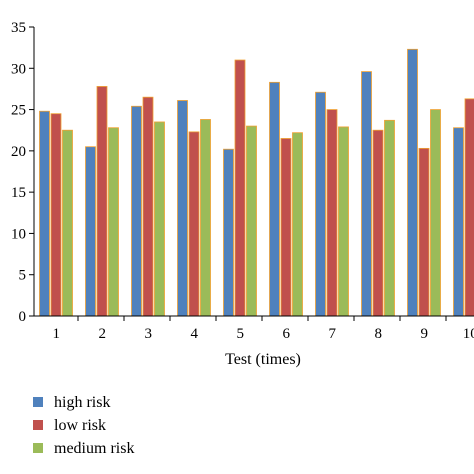 The image size is (474, 474). I want to click on legend-swatch-low-risk, so click(38, 425).